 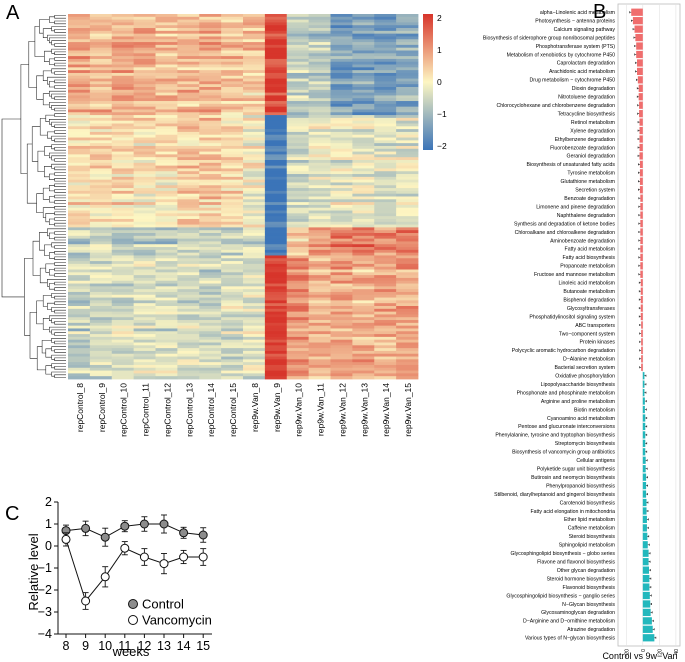 I want to click on category-label: Fatty acid metabolism, so click(x=590, y=250).